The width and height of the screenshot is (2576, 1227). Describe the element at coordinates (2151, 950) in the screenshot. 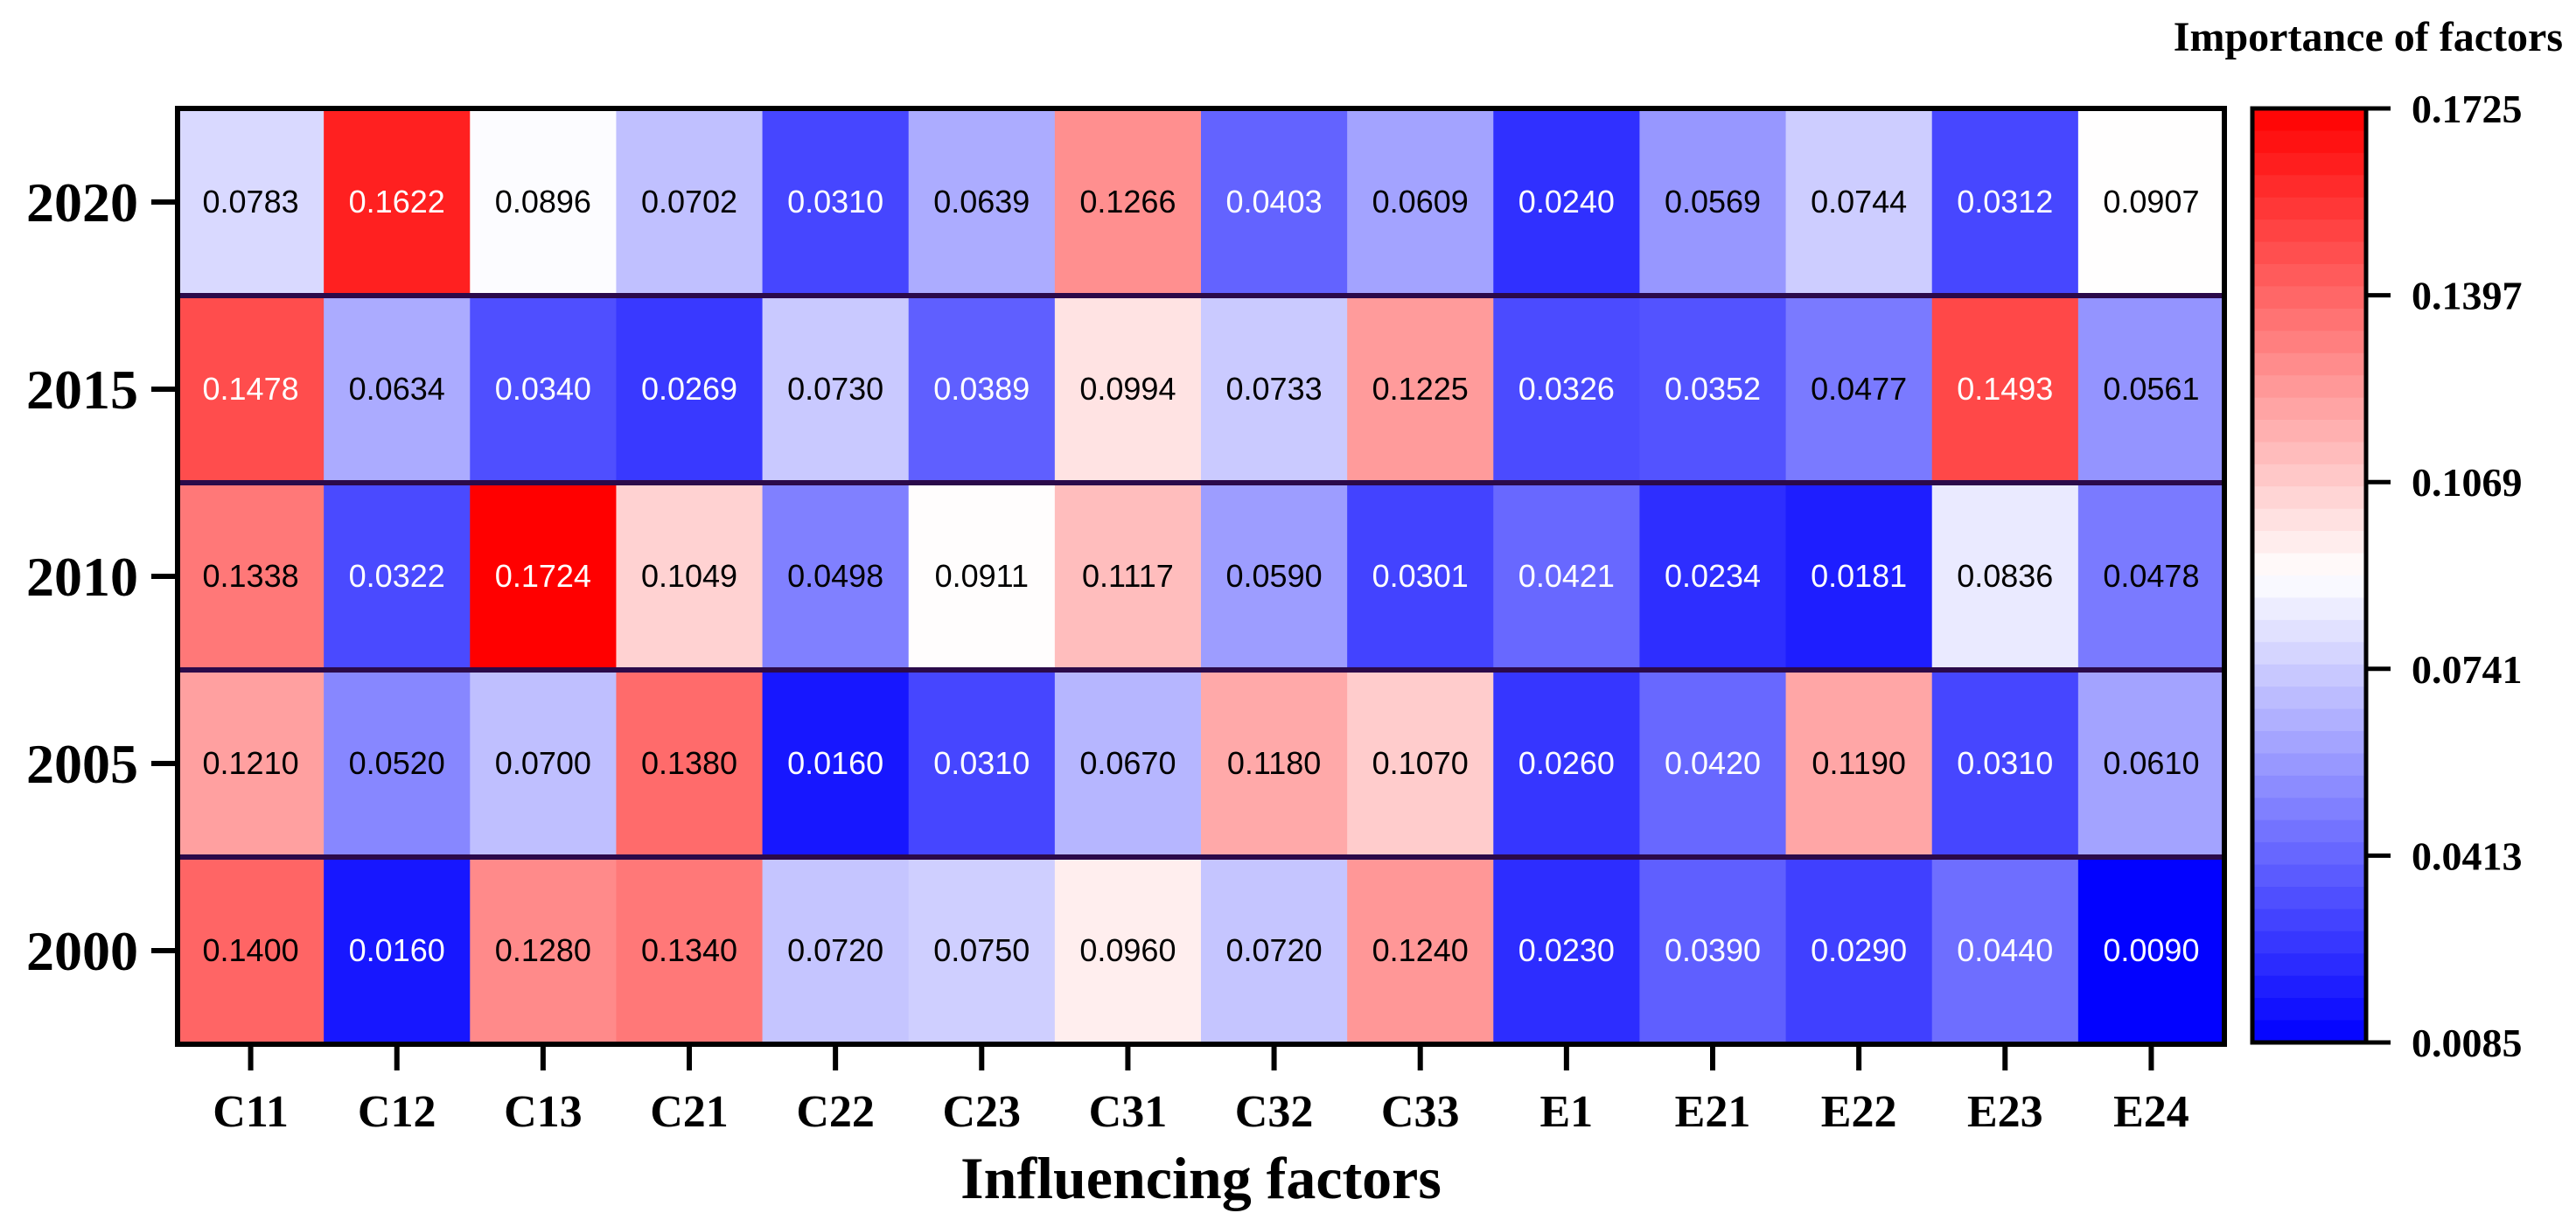

I see `cell-value-label: 0.0090` at that location.